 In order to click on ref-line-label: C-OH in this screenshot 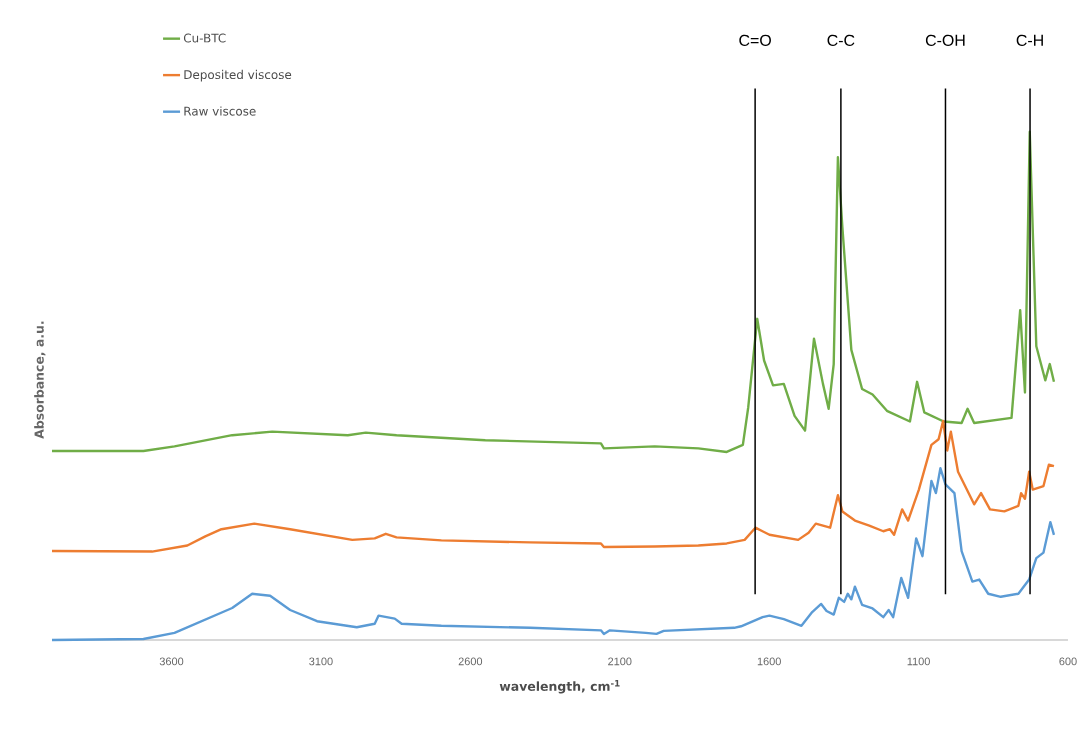, I will do `click(945, 40)`.